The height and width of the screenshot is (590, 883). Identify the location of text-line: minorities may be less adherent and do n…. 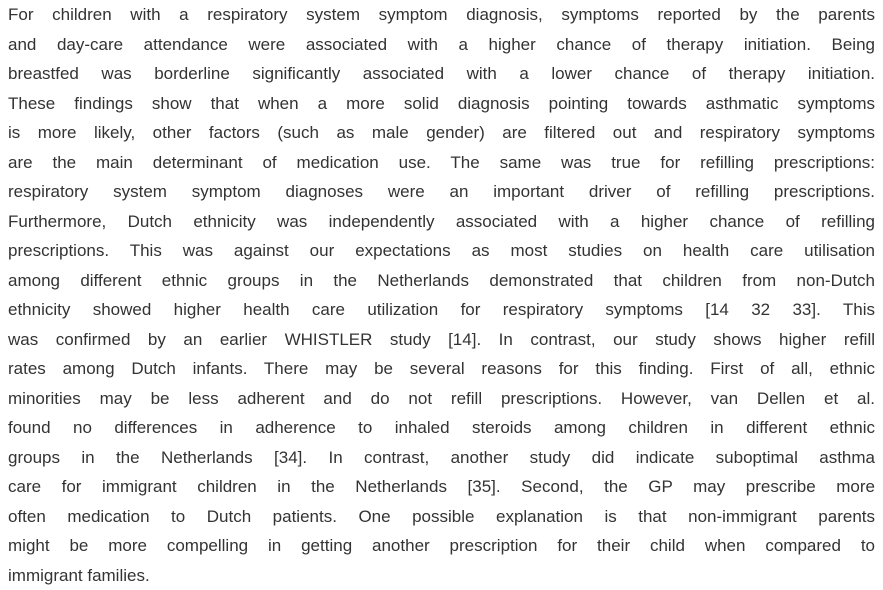
(441, 398).